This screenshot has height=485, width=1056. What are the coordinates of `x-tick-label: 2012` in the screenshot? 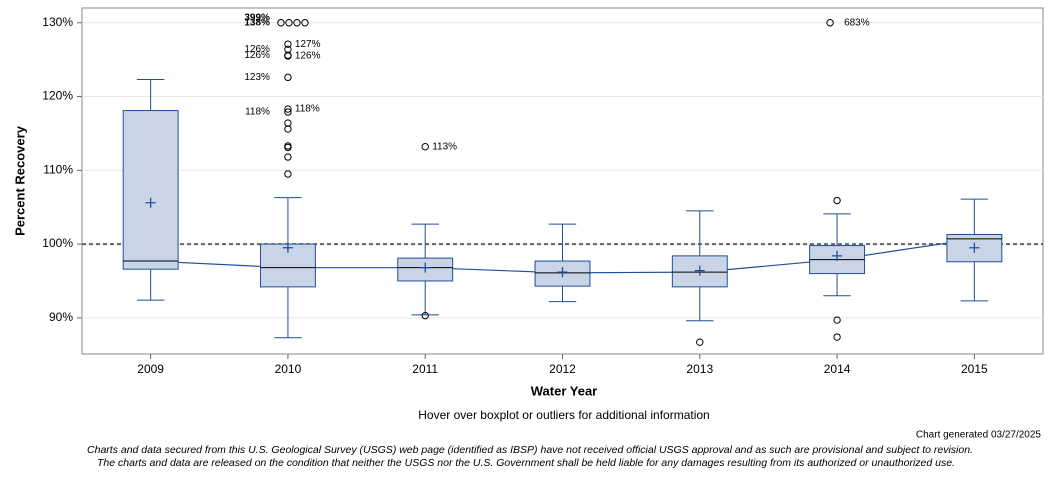 It's located at (562, 369).